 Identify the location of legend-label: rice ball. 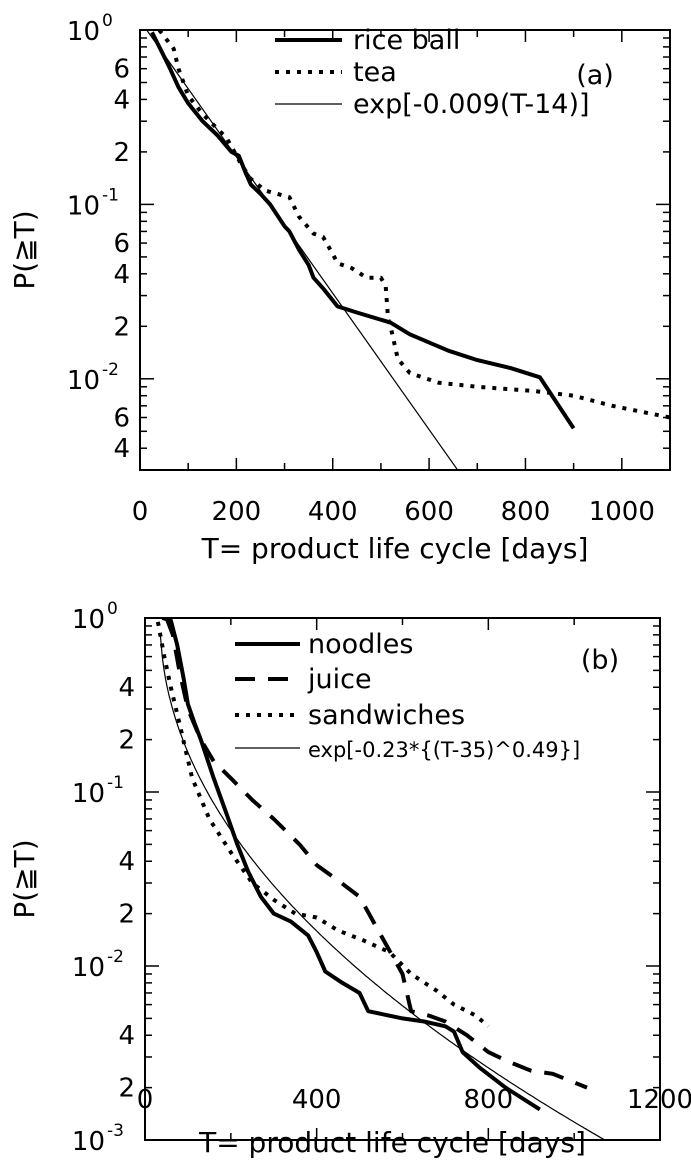
(406, 40).